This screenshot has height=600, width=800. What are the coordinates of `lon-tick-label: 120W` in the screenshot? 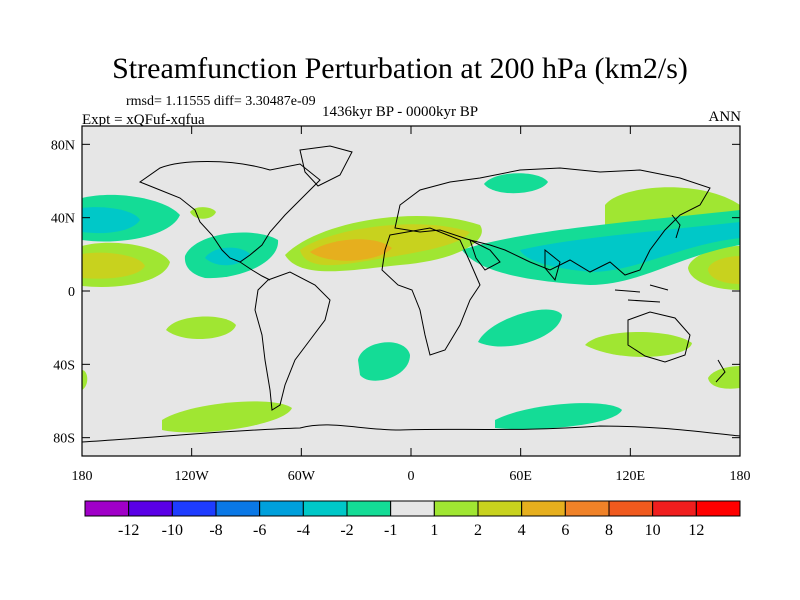 It's located at (192, 476).